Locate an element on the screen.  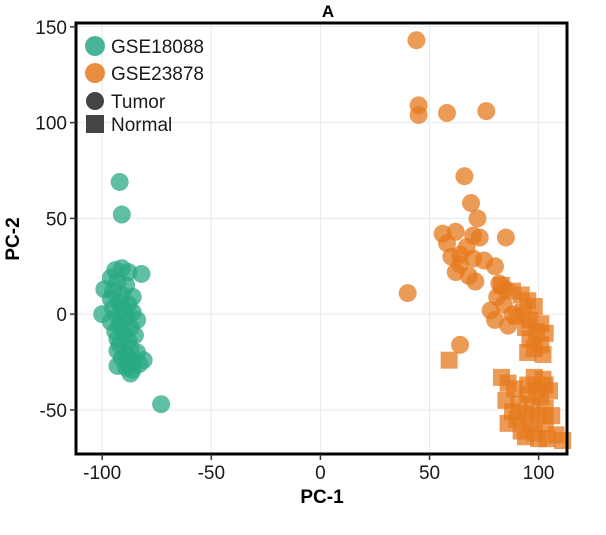
y-tick-label: 100 is located at coordinates (51, 124).